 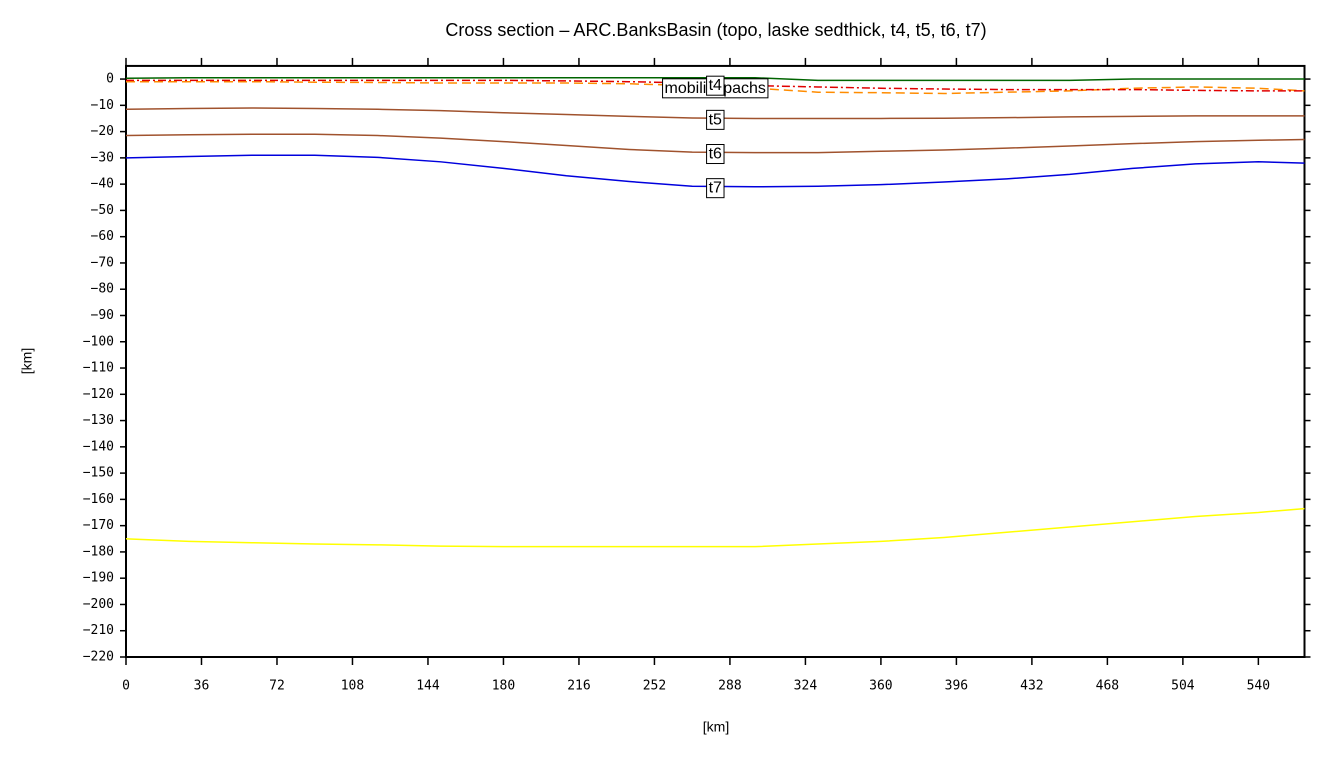 I want to click on series-label: t4, so click(x=715, y=85).